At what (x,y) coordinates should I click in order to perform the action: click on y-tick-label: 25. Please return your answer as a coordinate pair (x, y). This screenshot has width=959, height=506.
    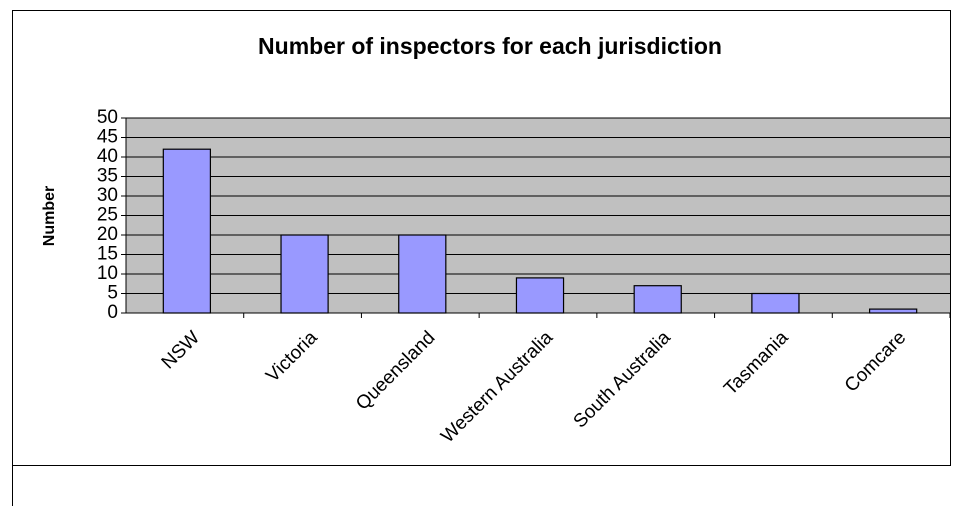
    Looking at the image, I should click on (107, 215).